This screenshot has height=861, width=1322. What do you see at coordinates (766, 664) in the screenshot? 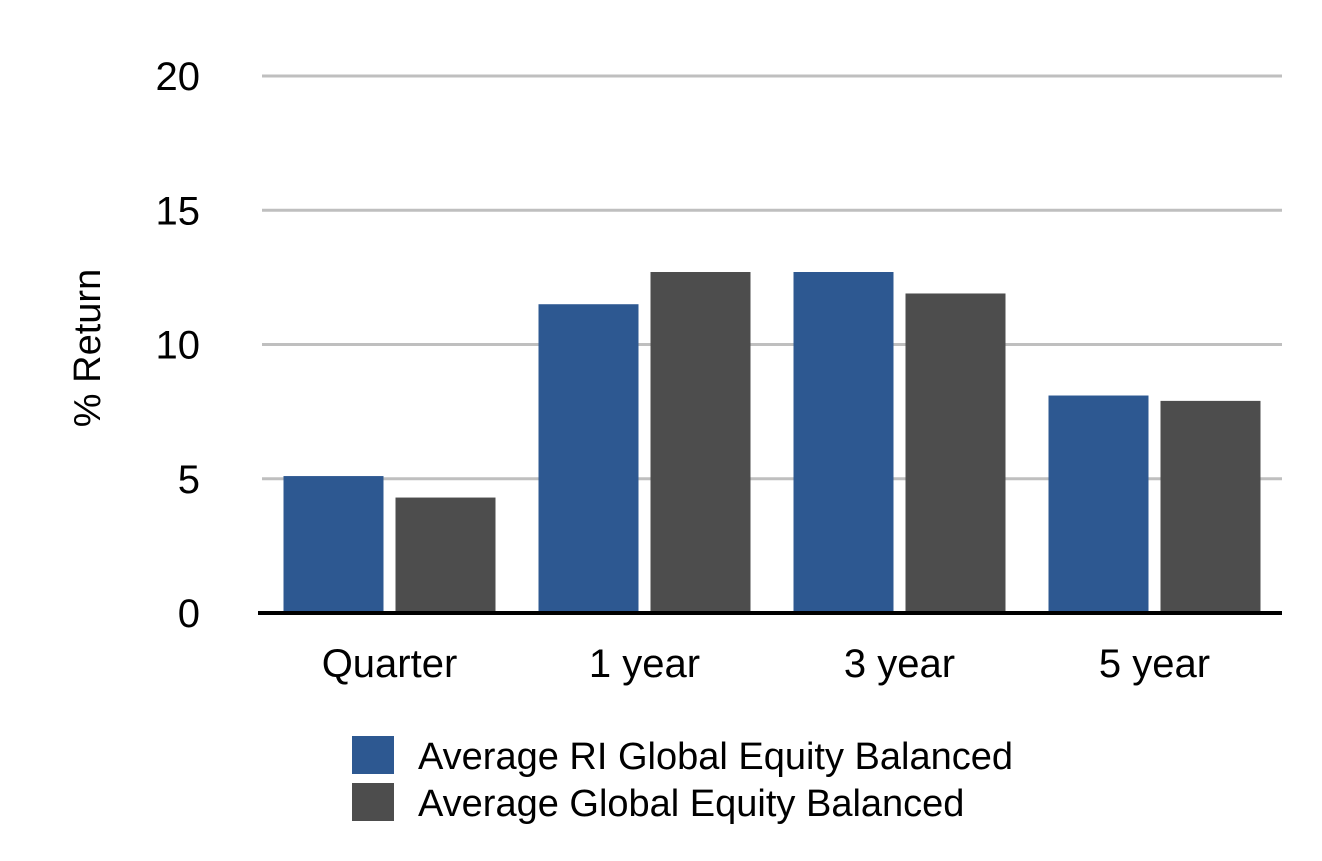
I see `x-tick-labels: Quarter 1 year 3 year 5 year` at bounding box center [766, 664].